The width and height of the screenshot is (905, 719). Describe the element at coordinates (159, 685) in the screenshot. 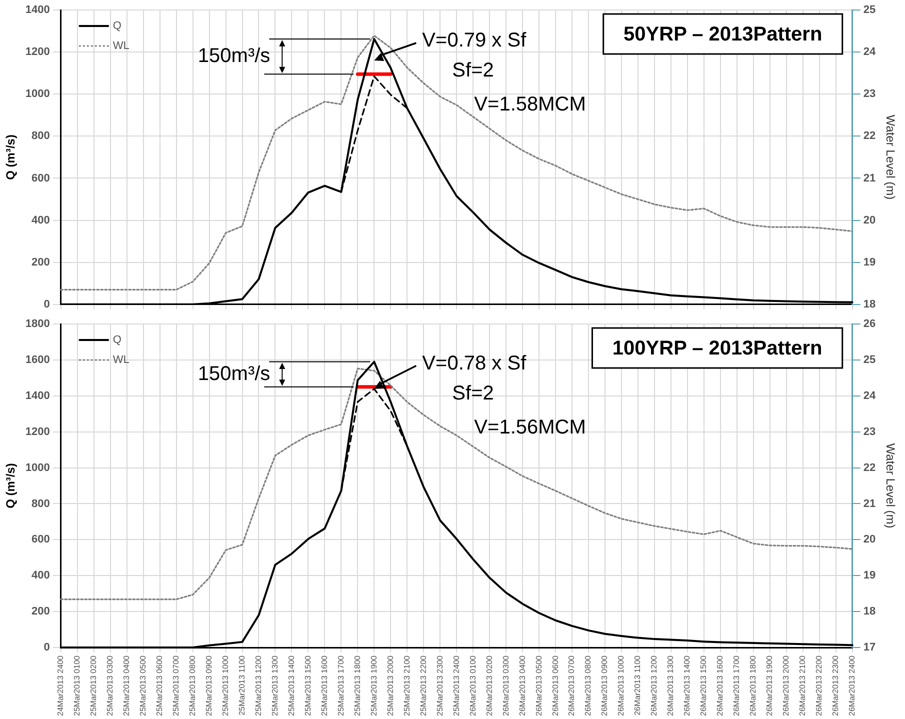

I see `x-tick-label: 25Mar2013 0600` at that location.